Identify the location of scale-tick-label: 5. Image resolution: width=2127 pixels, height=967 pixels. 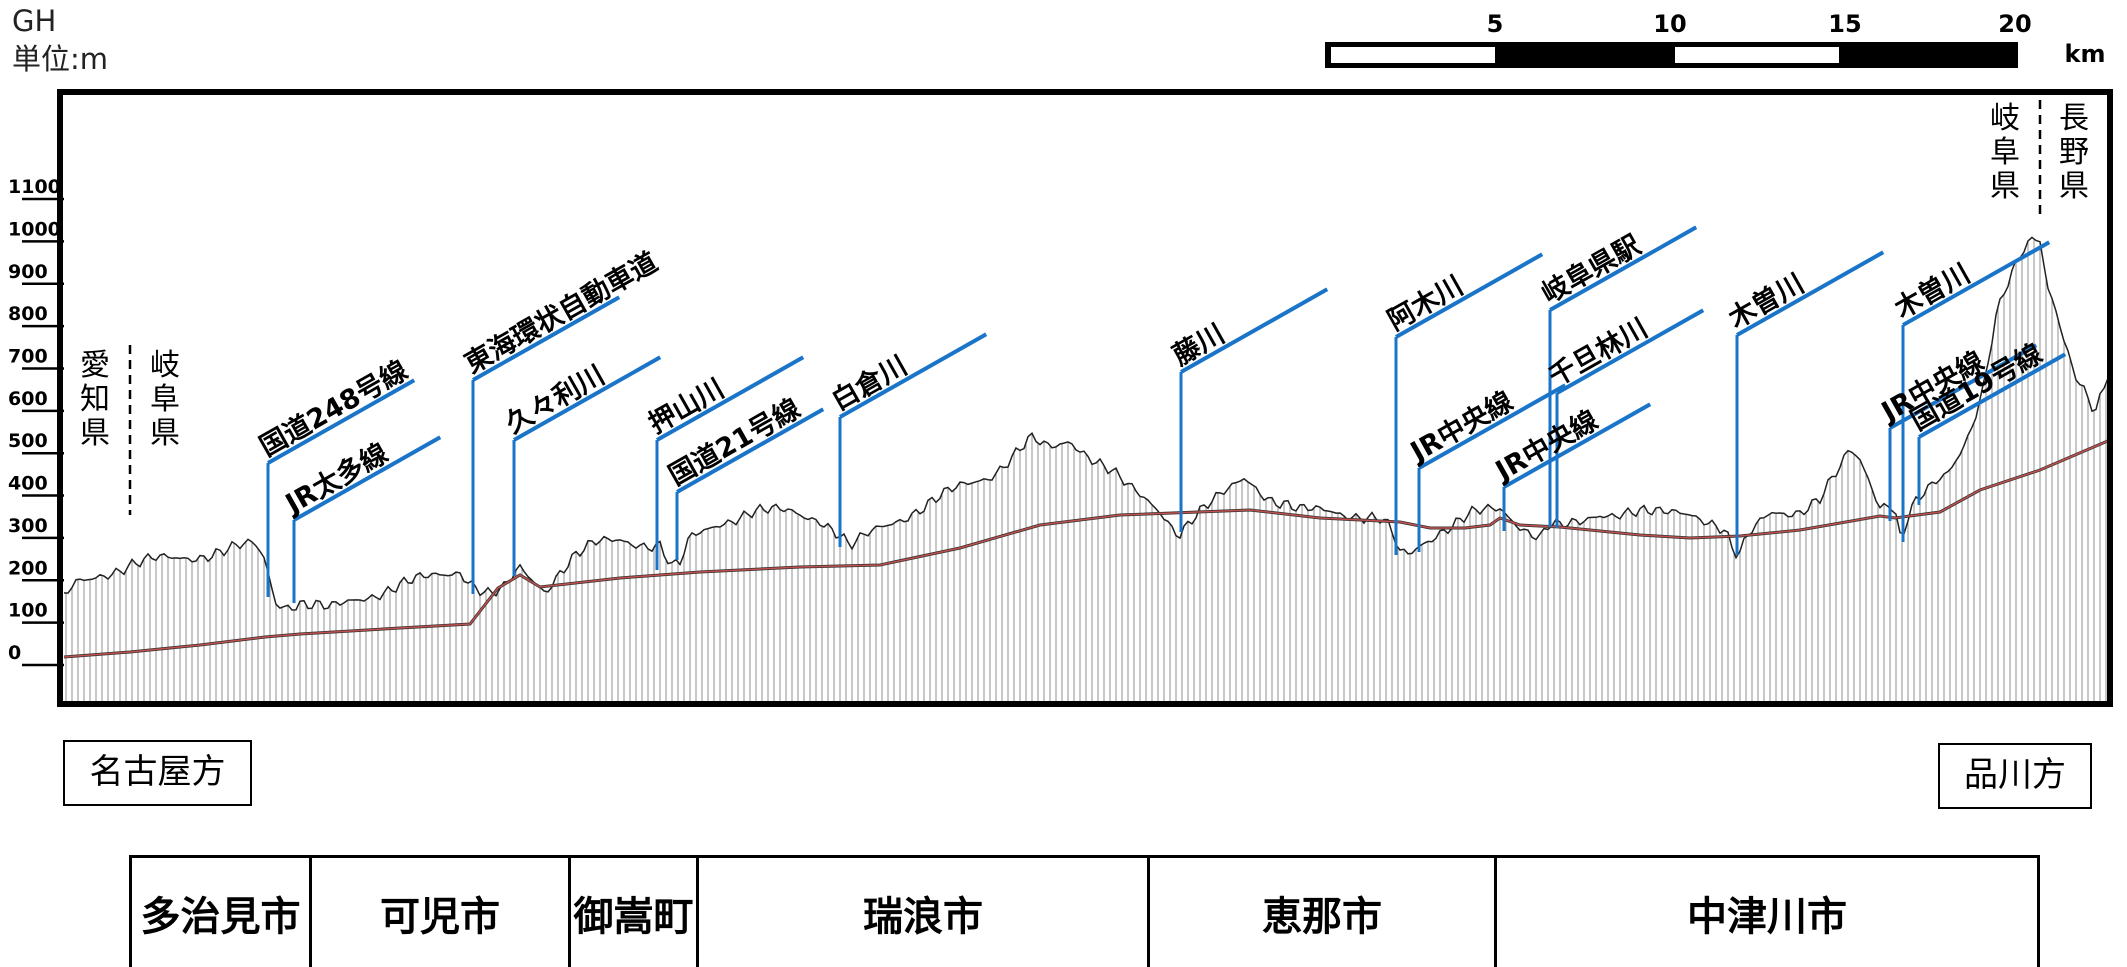
(1495, 24).